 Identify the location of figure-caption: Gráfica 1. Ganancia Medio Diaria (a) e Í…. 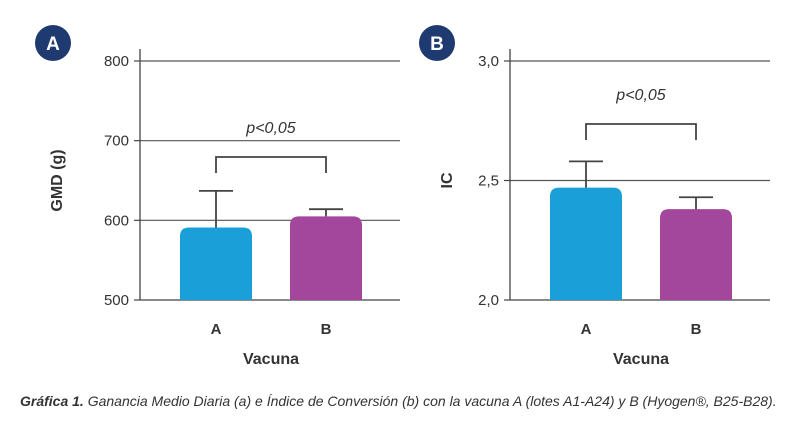
(405, 401).